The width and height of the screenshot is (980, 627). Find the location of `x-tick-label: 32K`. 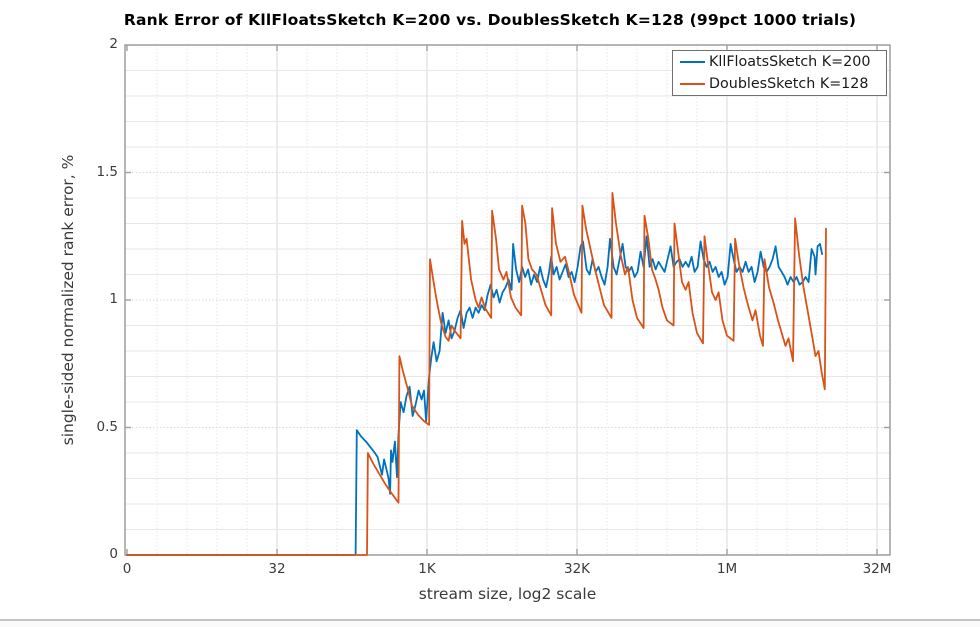

x-tick-label: 32K is located at coordinates (577, 569).